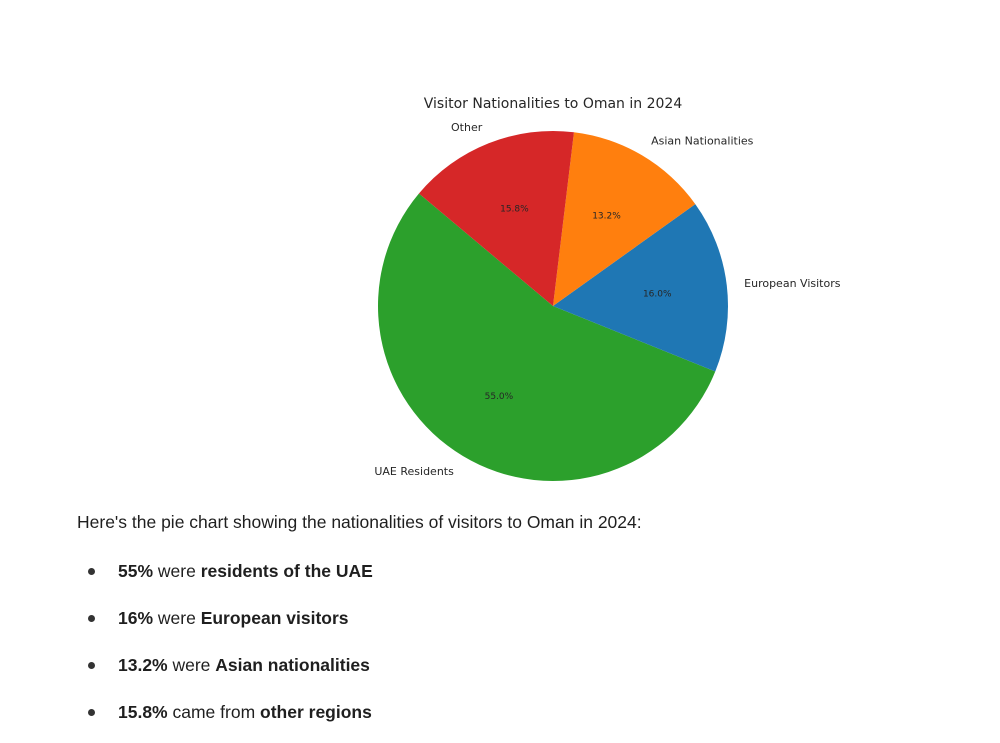  What do you see at coordinates (499, 397) in the screenshot?
I see `slice-percent-label: 55.0%` at bounding box center [499, 397].